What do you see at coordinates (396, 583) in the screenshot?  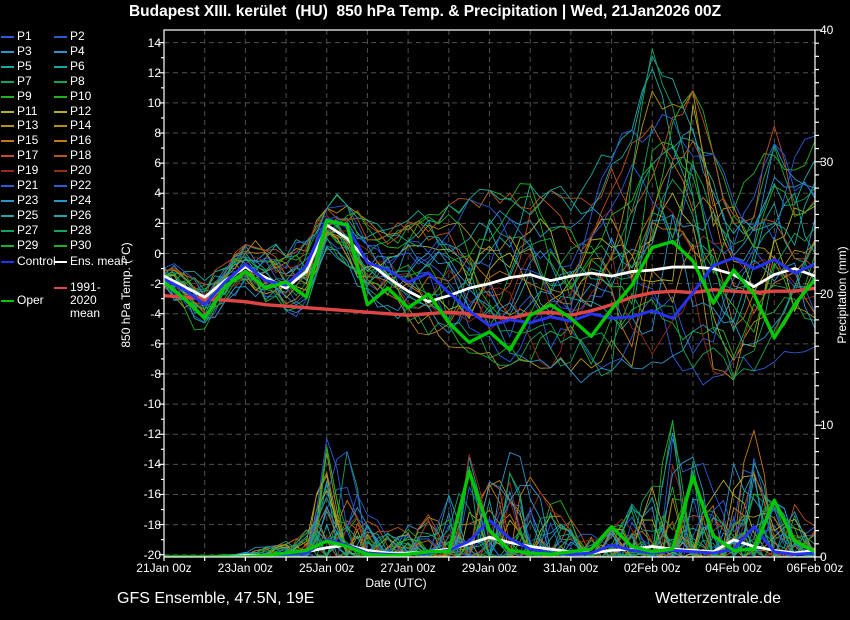 I see `x-axis-title: Date (UTC)` at bounding box center [396, 583].